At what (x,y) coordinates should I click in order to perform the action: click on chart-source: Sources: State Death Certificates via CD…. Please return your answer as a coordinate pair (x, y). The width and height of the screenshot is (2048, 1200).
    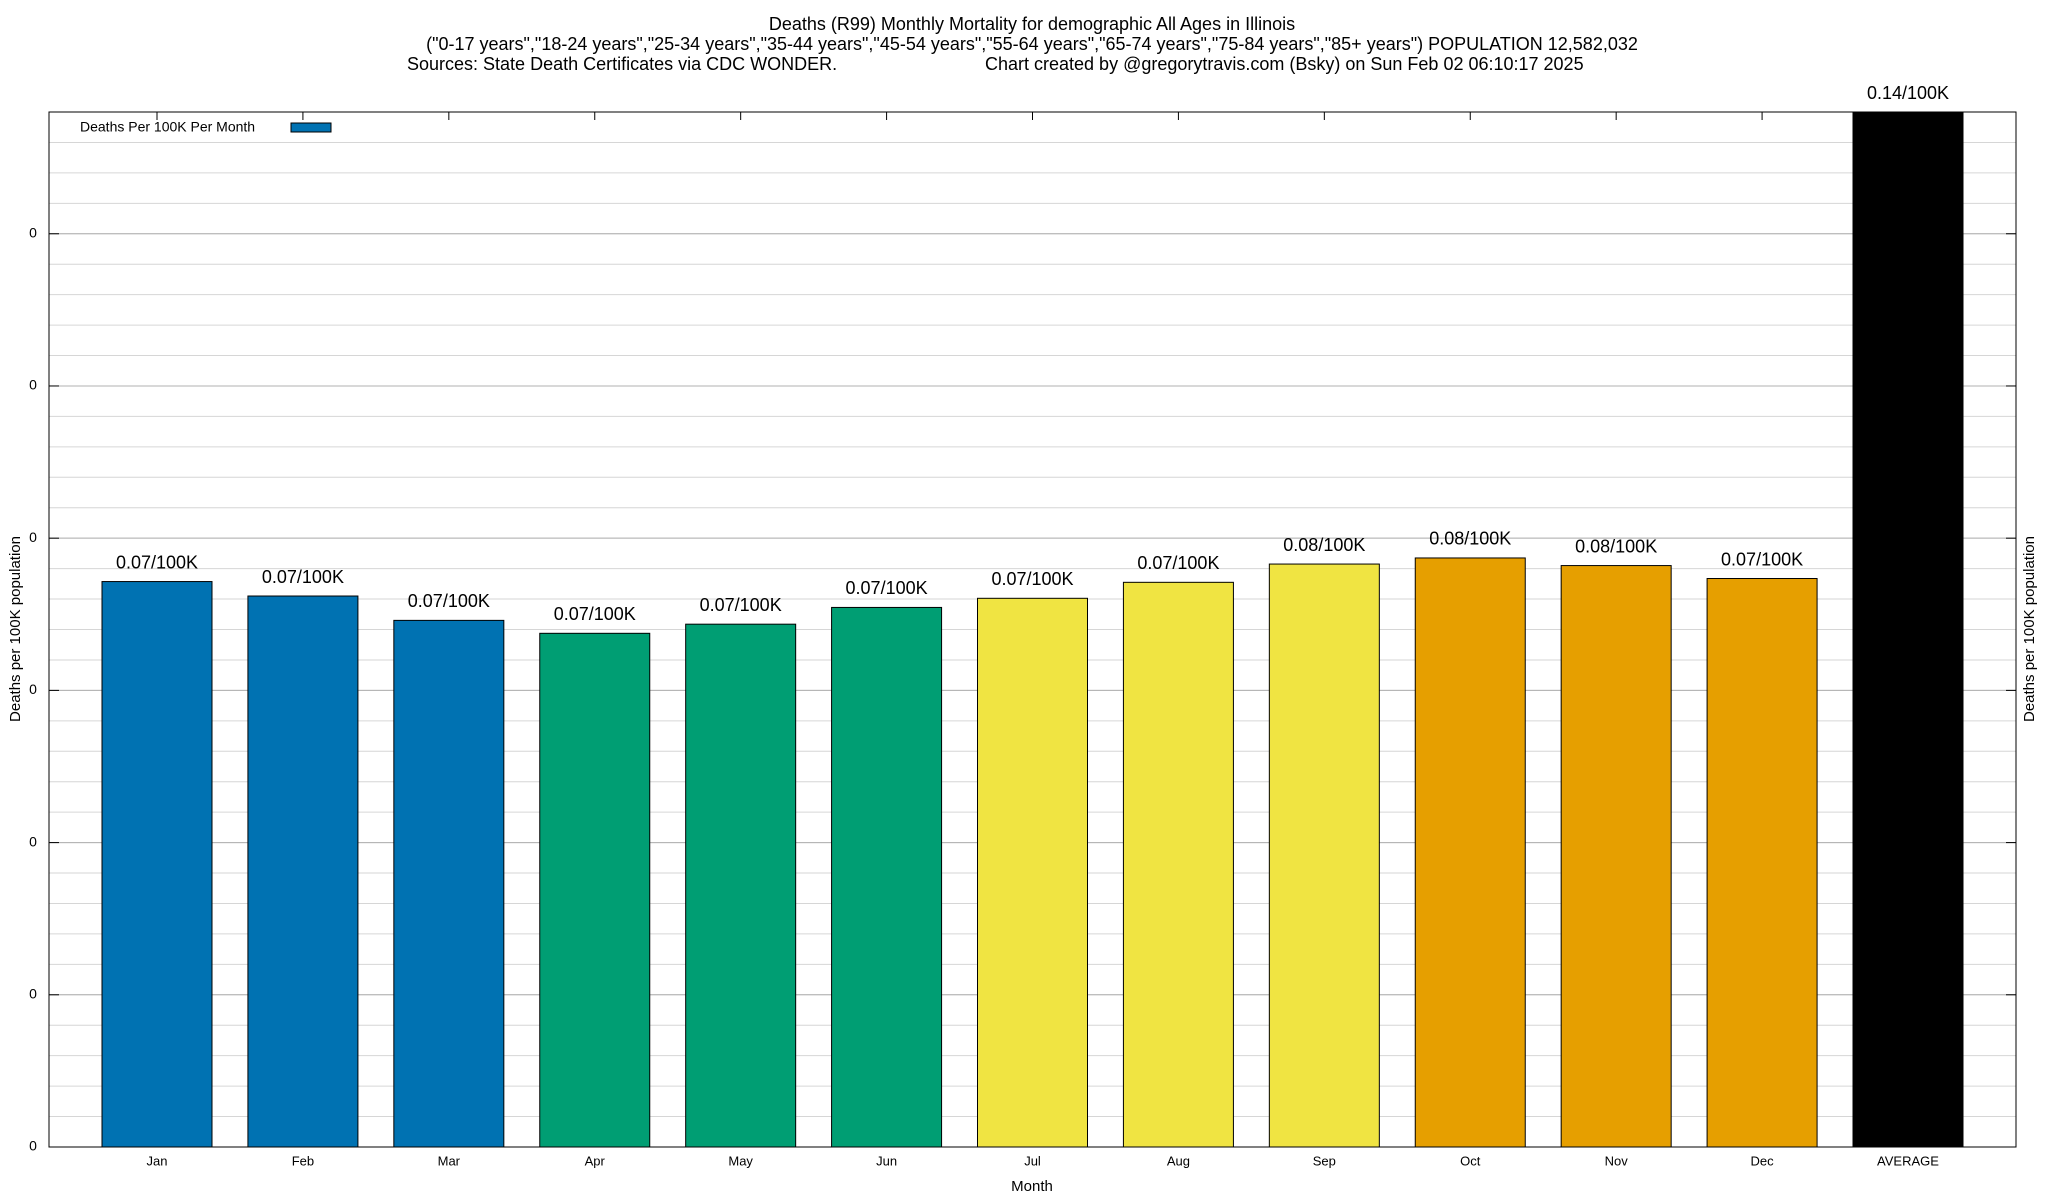
    Looking at the image, I should click on (622, 64).